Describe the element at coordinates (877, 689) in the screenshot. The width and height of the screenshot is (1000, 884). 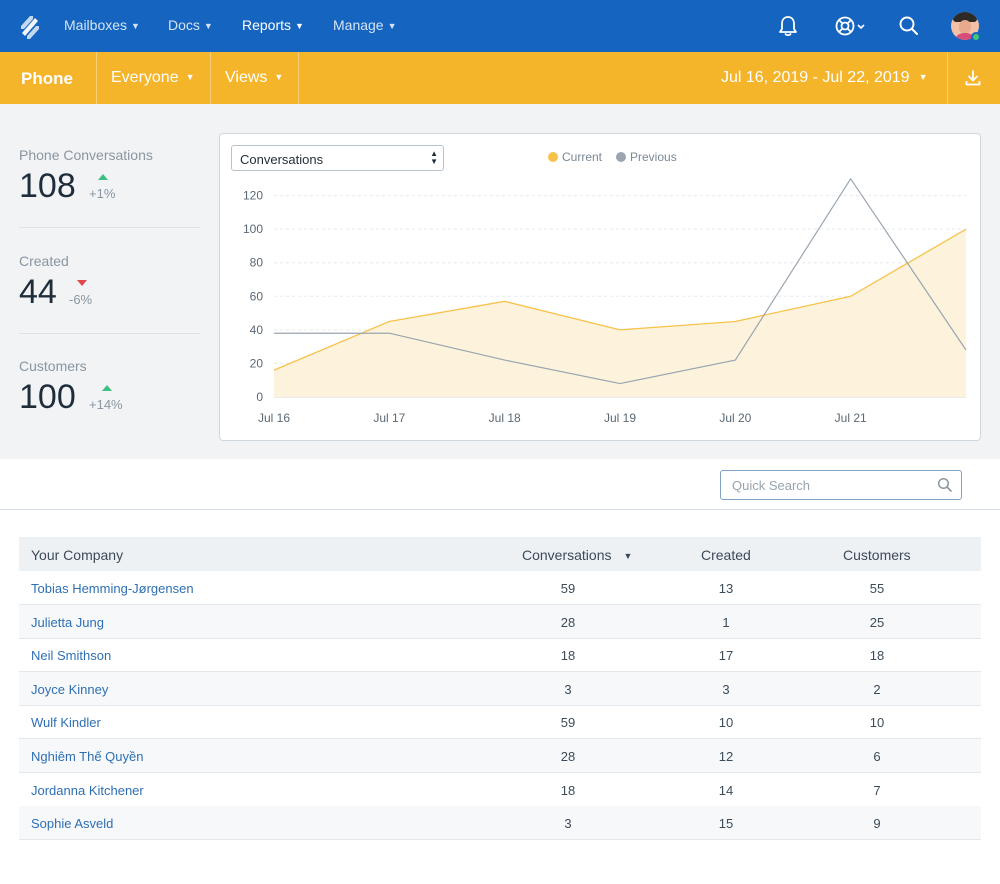
I see `cell-customers: 2` at that location.